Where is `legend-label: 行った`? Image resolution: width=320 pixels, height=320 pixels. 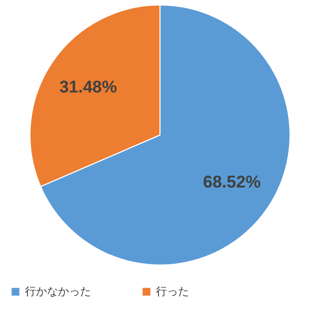
legend-label: 行った is located at coordinates (172, 292).